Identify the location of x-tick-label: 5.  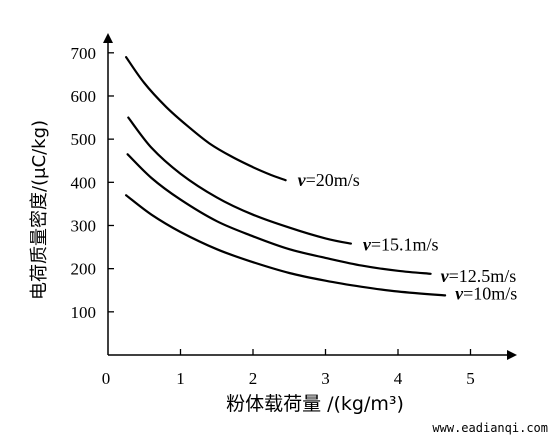
(470, 378).